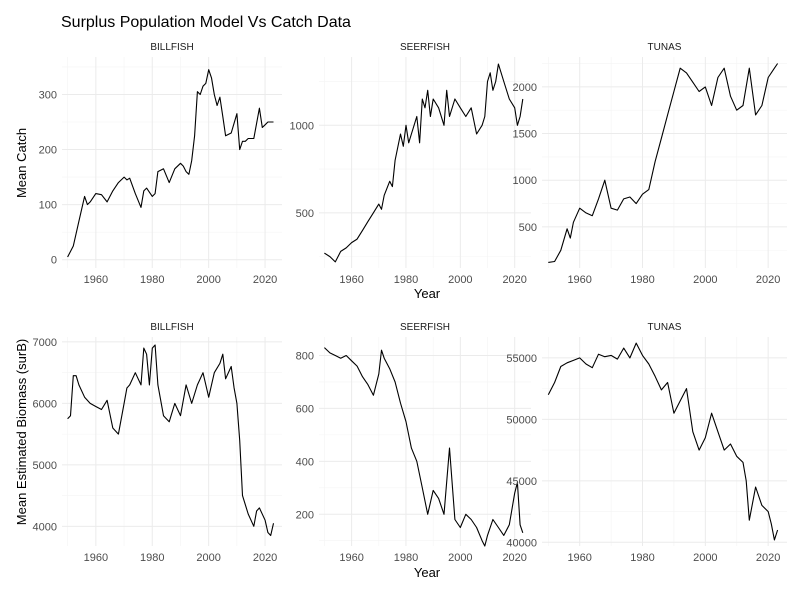 The width and height of the screenshot is (809, 593). What do you see at coordinates (521, 482) in the screenshot?
I see `y-tick-label: 45000` at bounding box center [521, 482].